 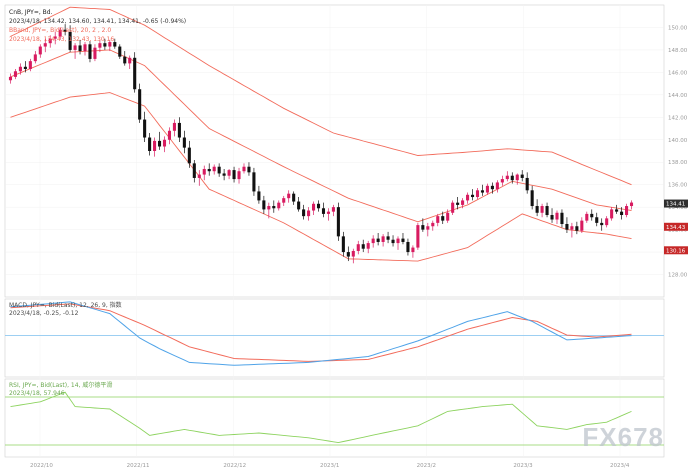 I want to click on bb-values-label: 2023/4/18, 134.43, 132.43, 130.16, so click(x=62, y=39).